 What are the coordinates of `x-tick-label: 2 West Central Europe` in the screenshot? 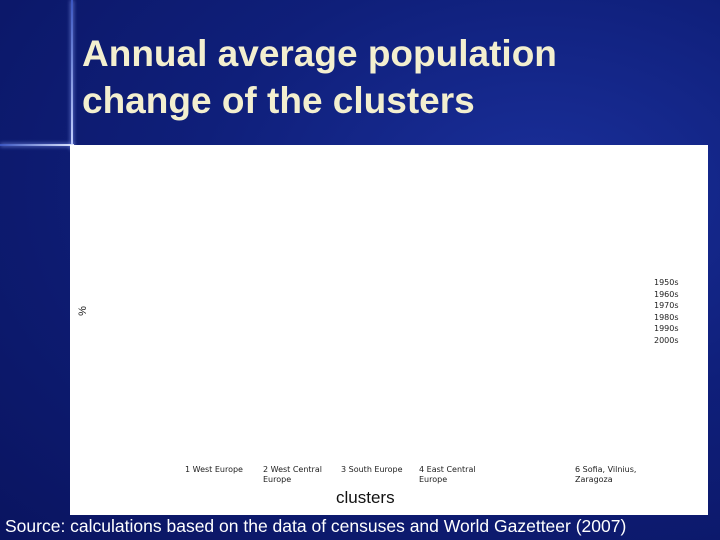 It's located at (292, 474).